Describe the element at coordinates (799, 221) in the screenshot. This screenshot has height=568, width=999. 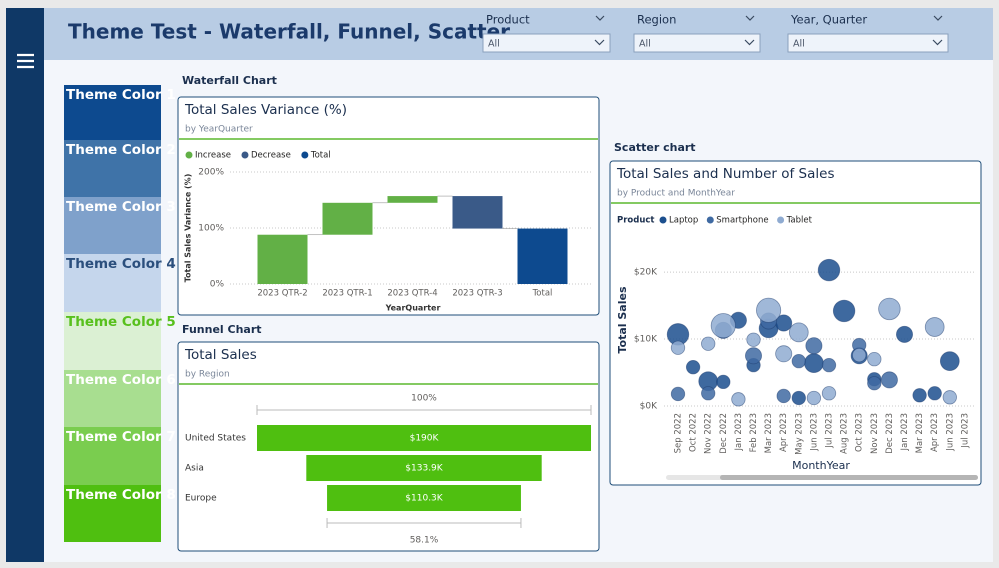
I see `legend-label: Tablet` at that location.